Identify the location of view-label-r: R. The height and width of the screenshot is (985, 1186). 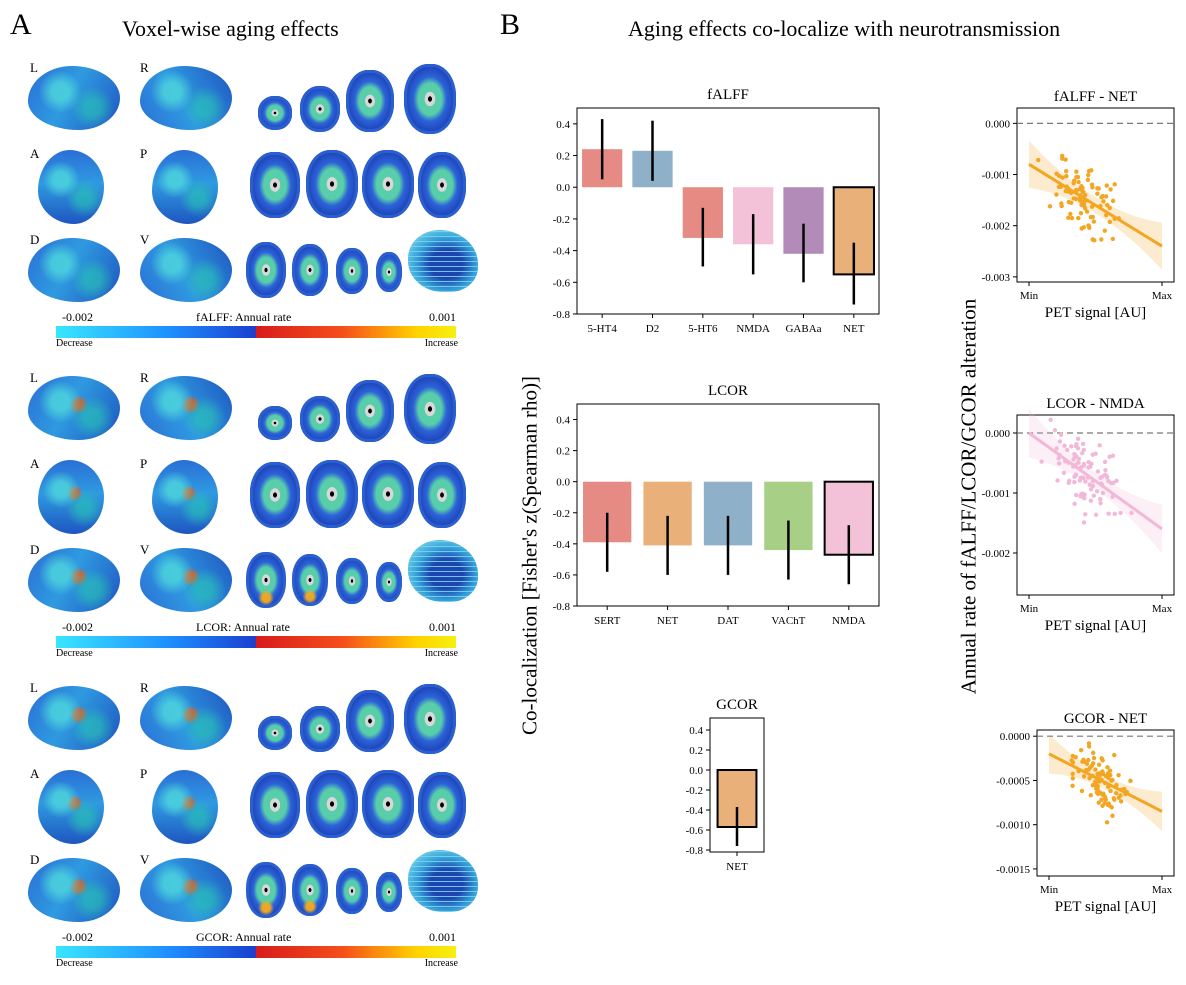
(144, 377).